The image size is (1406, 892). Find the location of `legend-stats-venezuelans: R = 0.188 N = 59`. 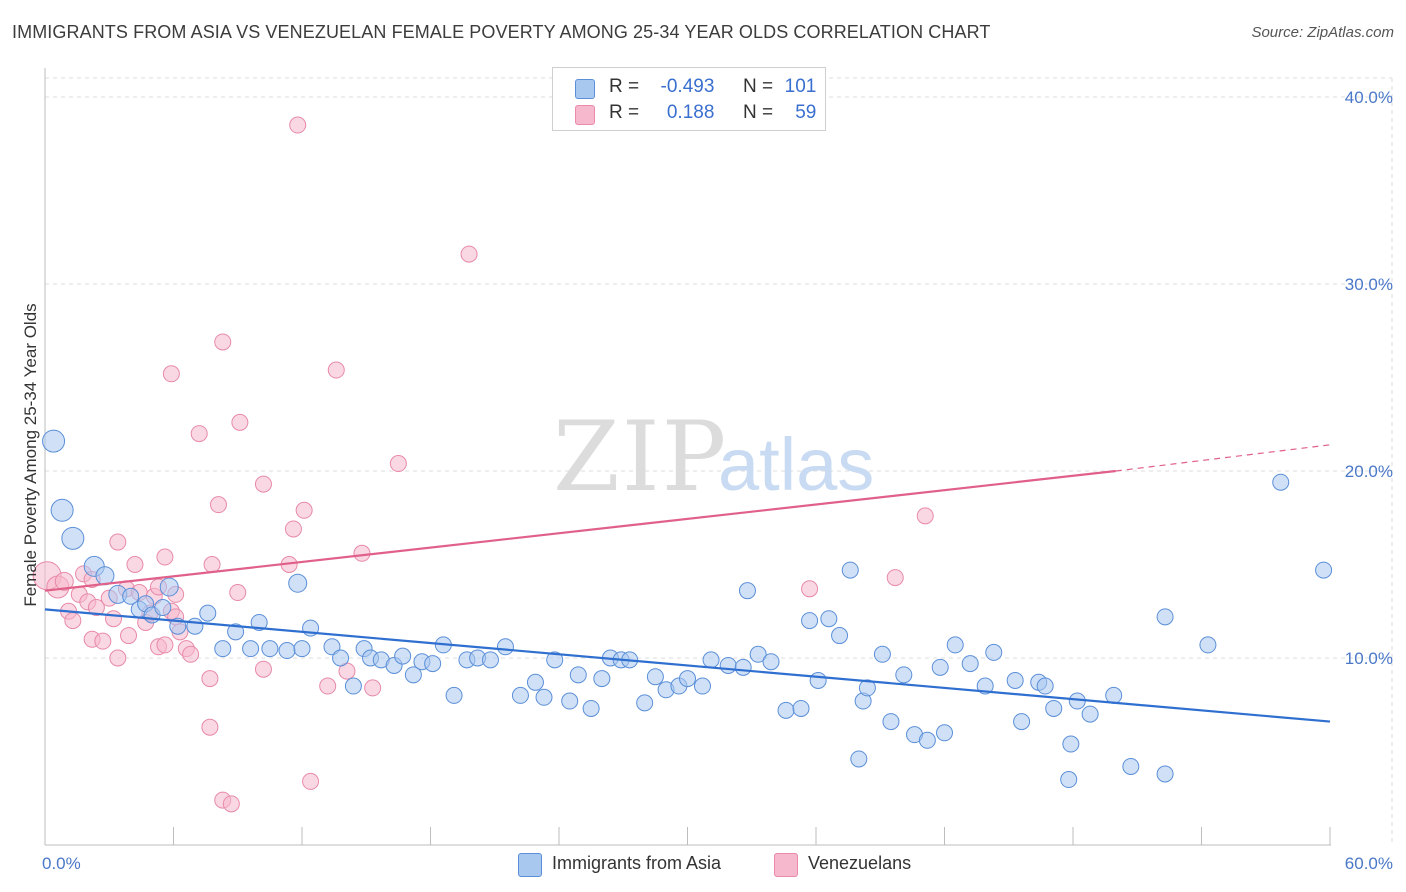

legend-stats-venezuelans: R = 0.188 N = 59 is located at coordinates (712, 113).